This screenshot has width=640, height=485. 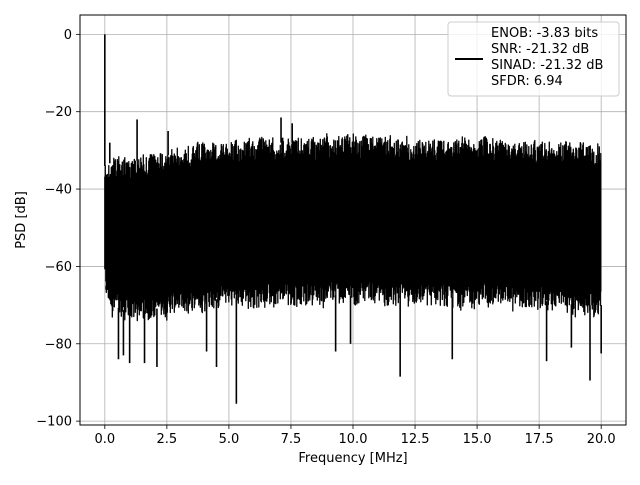 What do you see at coordinates (539, 439) in the screenshot?
I see `x-tick-label: 17.5` at bounding box center [539, 439].